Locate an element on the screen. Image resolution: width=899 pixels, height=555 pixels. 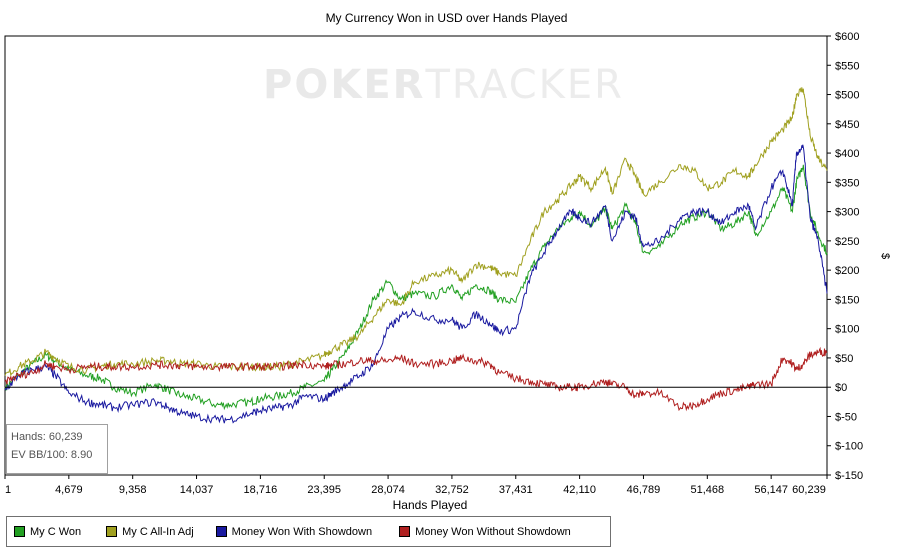
y-tick-label: $350 is located at coordinates (847, 183).